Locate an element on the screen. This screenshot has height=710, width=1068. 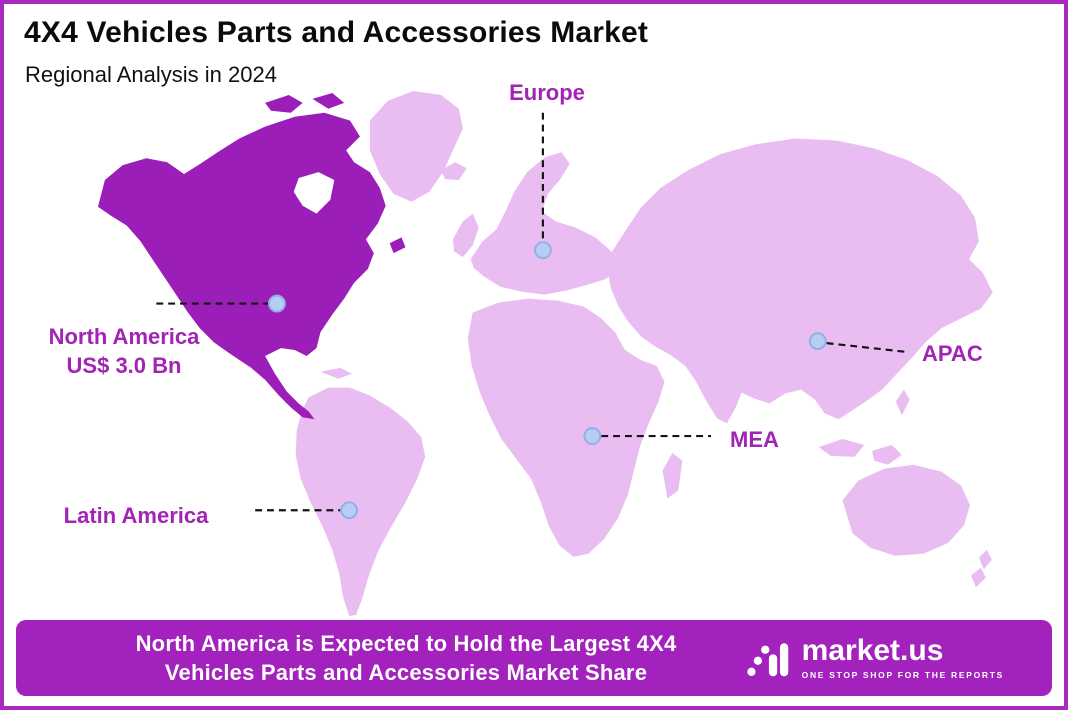
label-europe: Europe is located at coordinates (547, 92).